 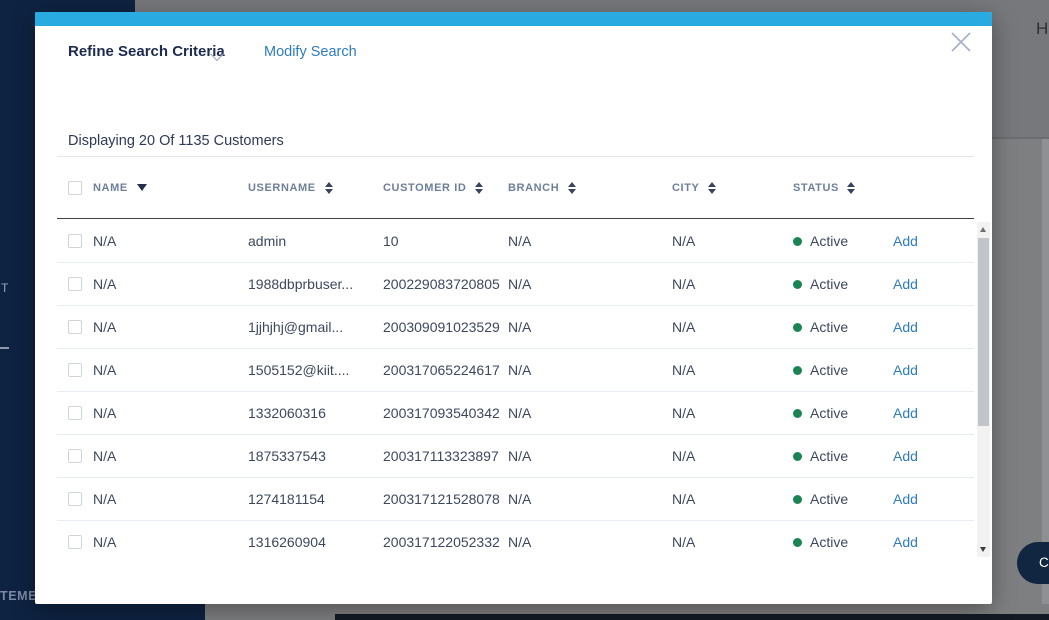 I want to click on column-header-city: CITY, so click(x=732, y=187).